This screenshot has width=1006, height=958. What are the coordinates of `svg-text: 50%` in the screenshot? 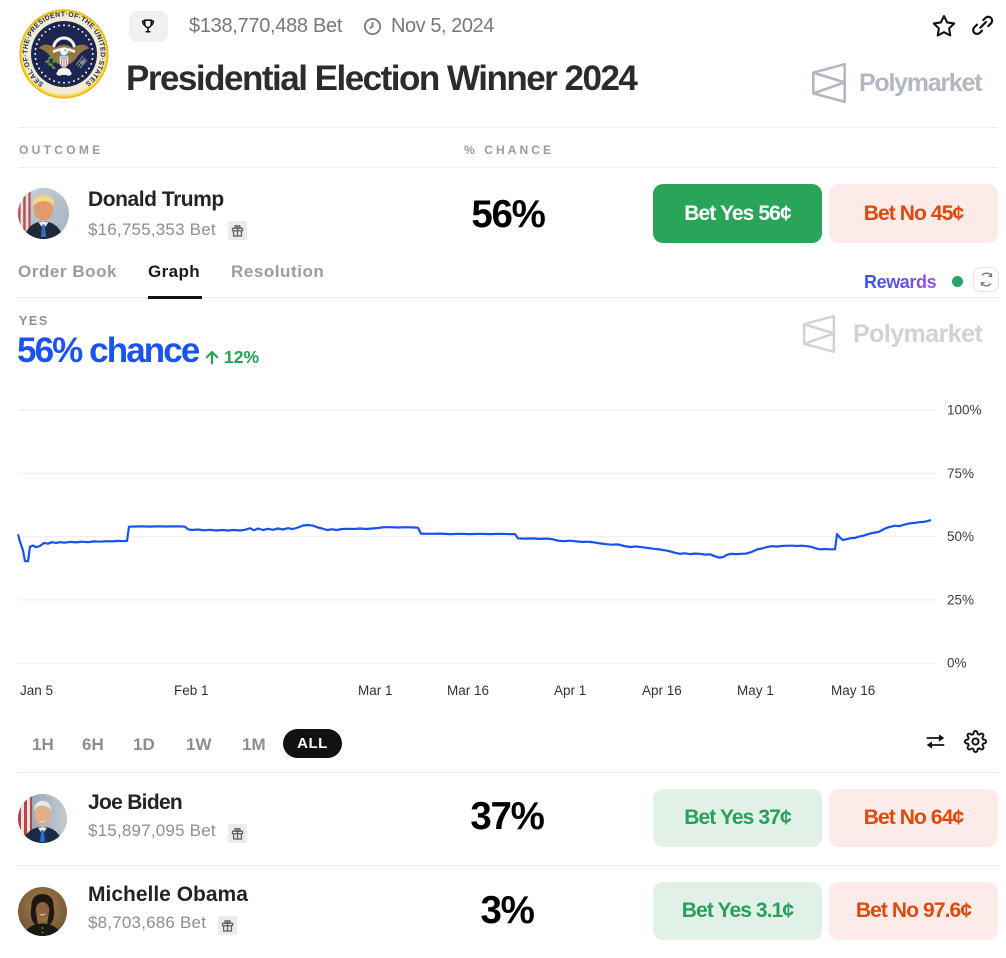 It's located at (960, 536).